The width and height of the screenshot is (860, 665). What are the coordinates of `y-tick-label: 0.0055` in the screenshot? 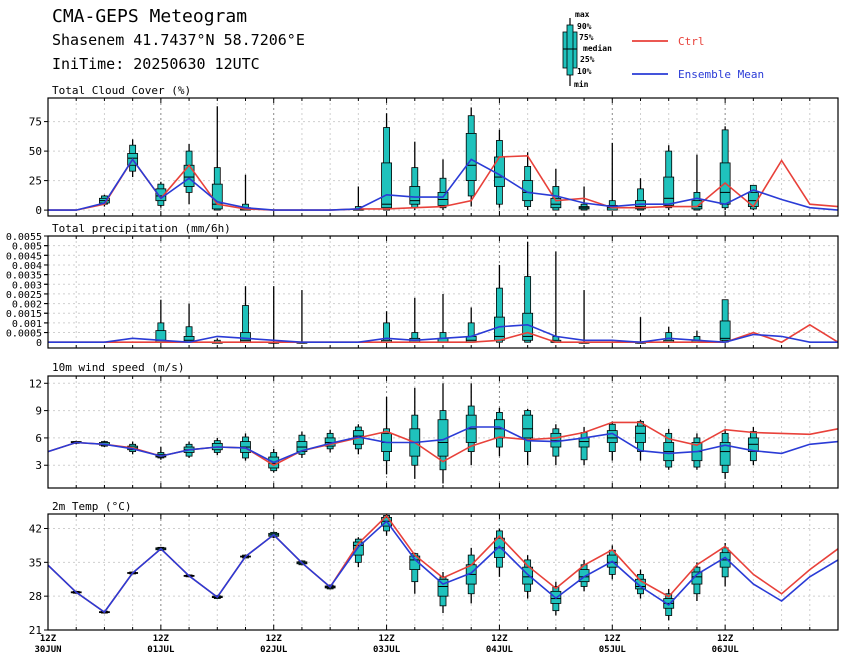 It's located at (24, 237).